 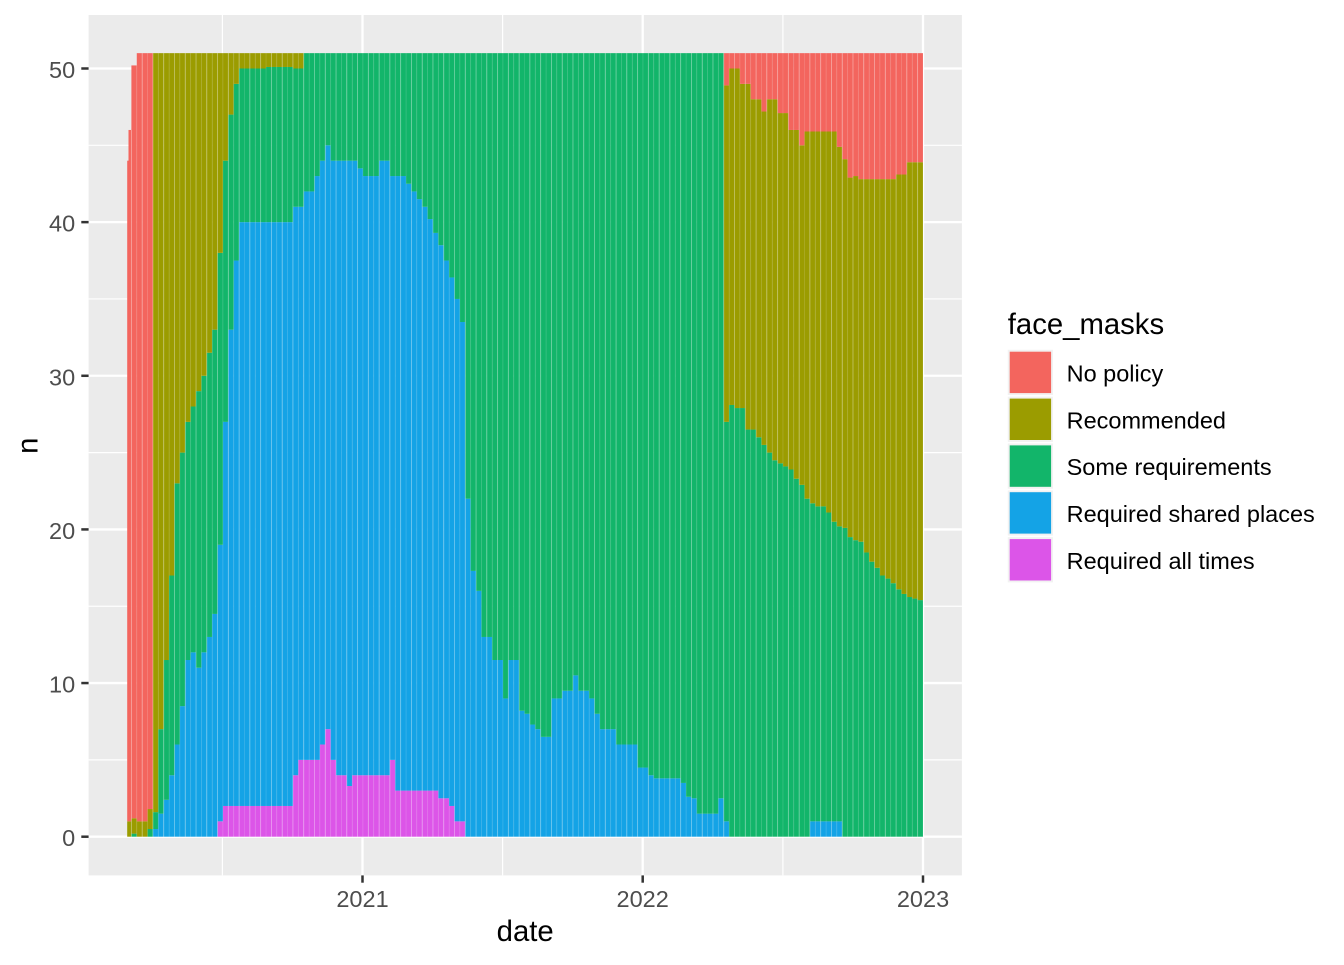 What do you see at coordinates (643, 899) in the screenshot?
I see `svg-text: 2022` at bounding box center [643, 899].